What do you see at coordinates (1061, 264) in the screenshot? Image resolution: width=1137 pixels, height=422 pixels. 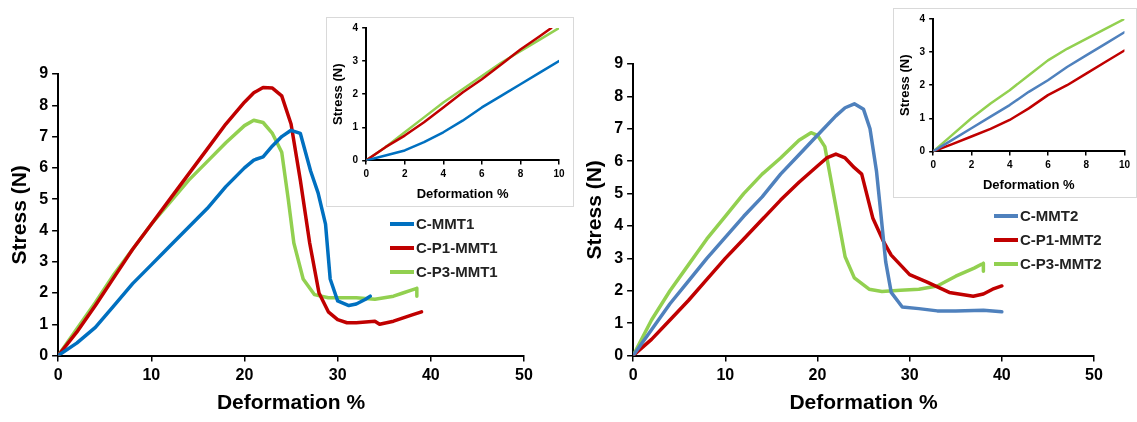 I see `legend-label: C-P3-MMT2` at bounding box center [1061, 264].